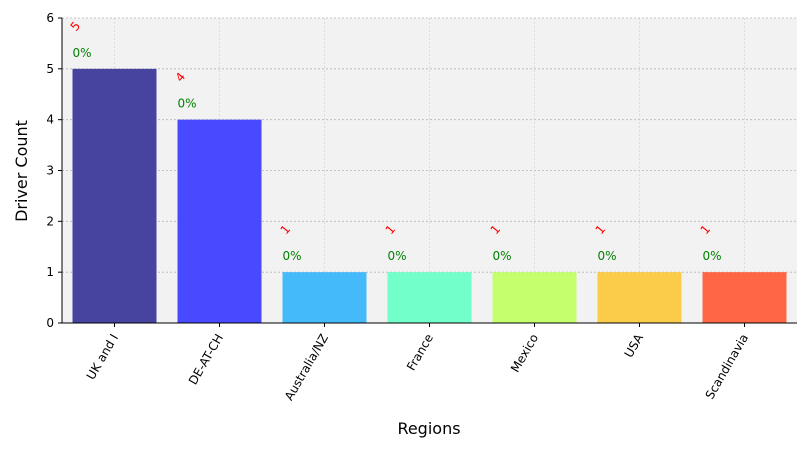 This screenshot has height=450, width=810. I want to click on y-tick-label: 2, so click(50, 221).